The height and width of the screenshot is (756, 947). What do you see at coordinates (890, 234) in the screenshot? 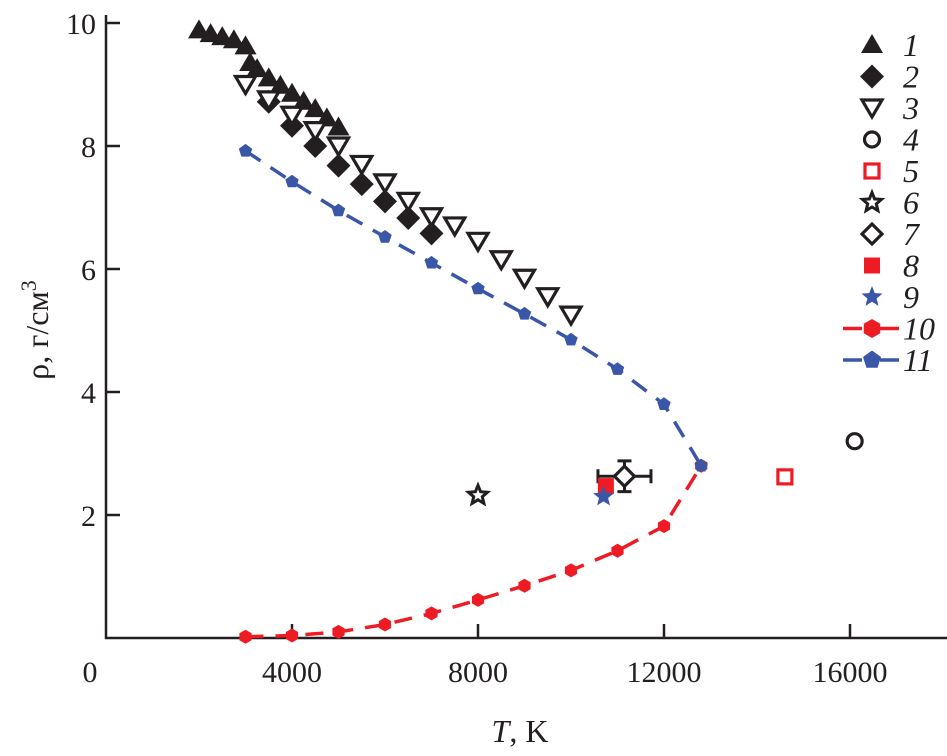
I see `legend-entry-7: 7` at bounding box center [890, 234].